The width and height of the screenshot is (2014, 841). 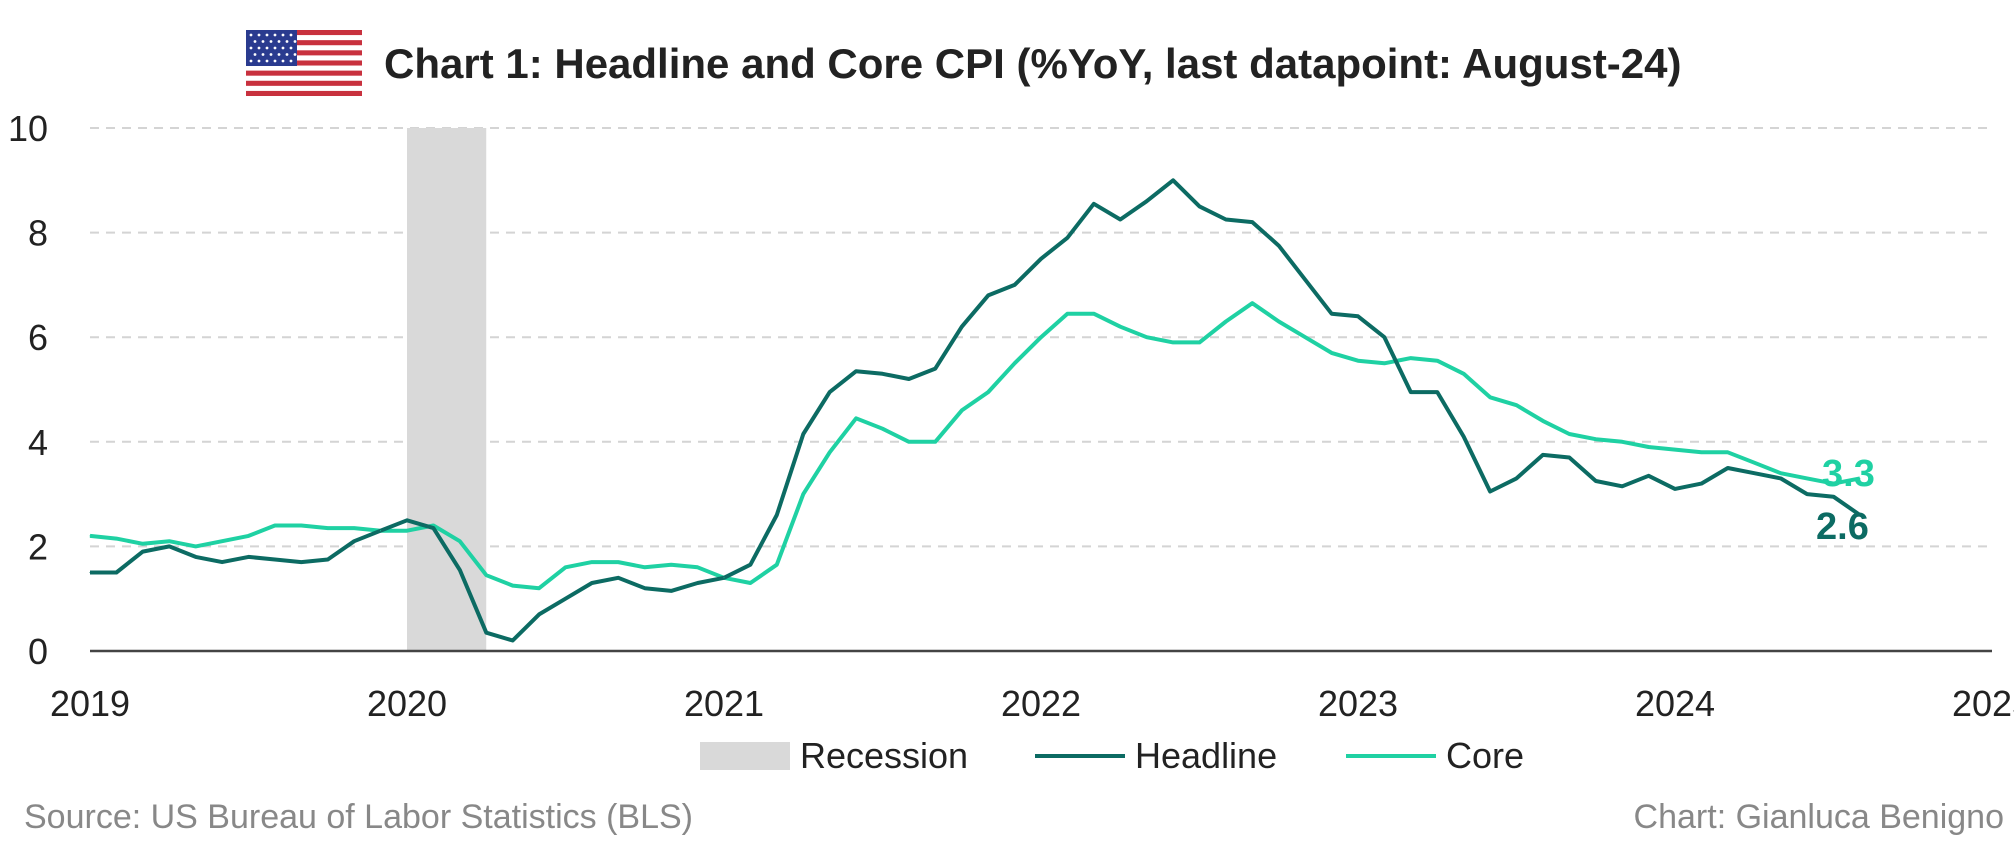 What do you see at coordinates (38, 546) in the screenshot?
I see `y-tick-label: 2` at bounding box center [38, 546].